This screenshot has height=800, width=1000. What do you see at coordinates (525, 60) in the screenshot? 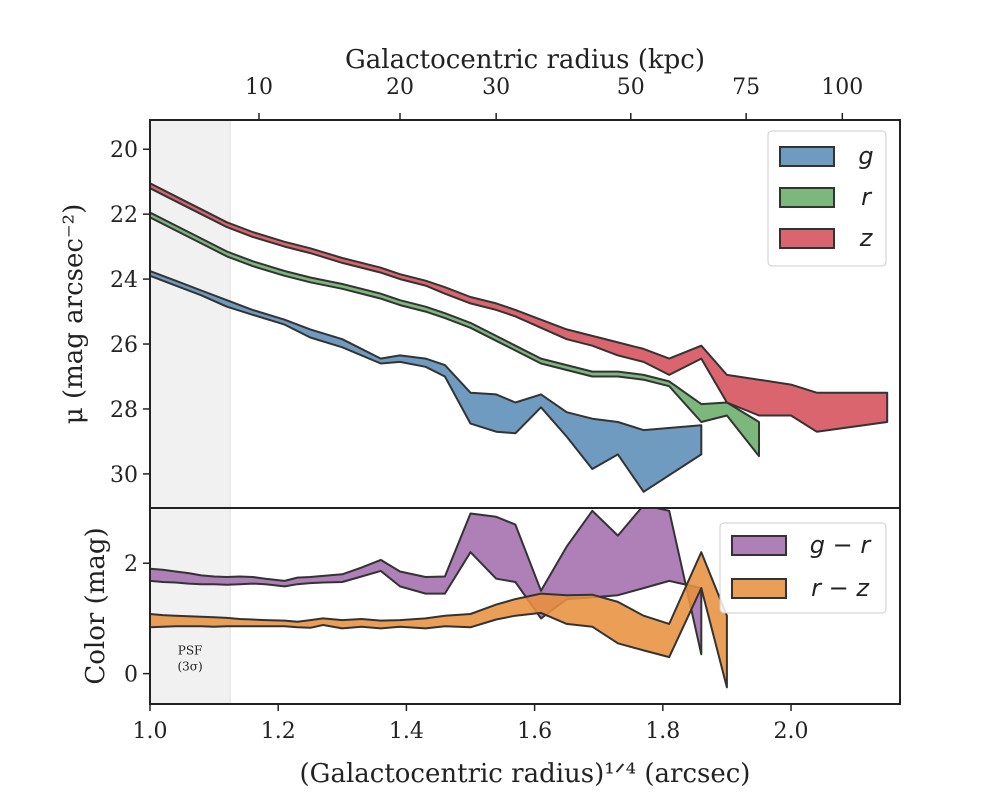
I see `top-axis-label: Galactocentric radius (kpc)` at bounding box center [525, 60].